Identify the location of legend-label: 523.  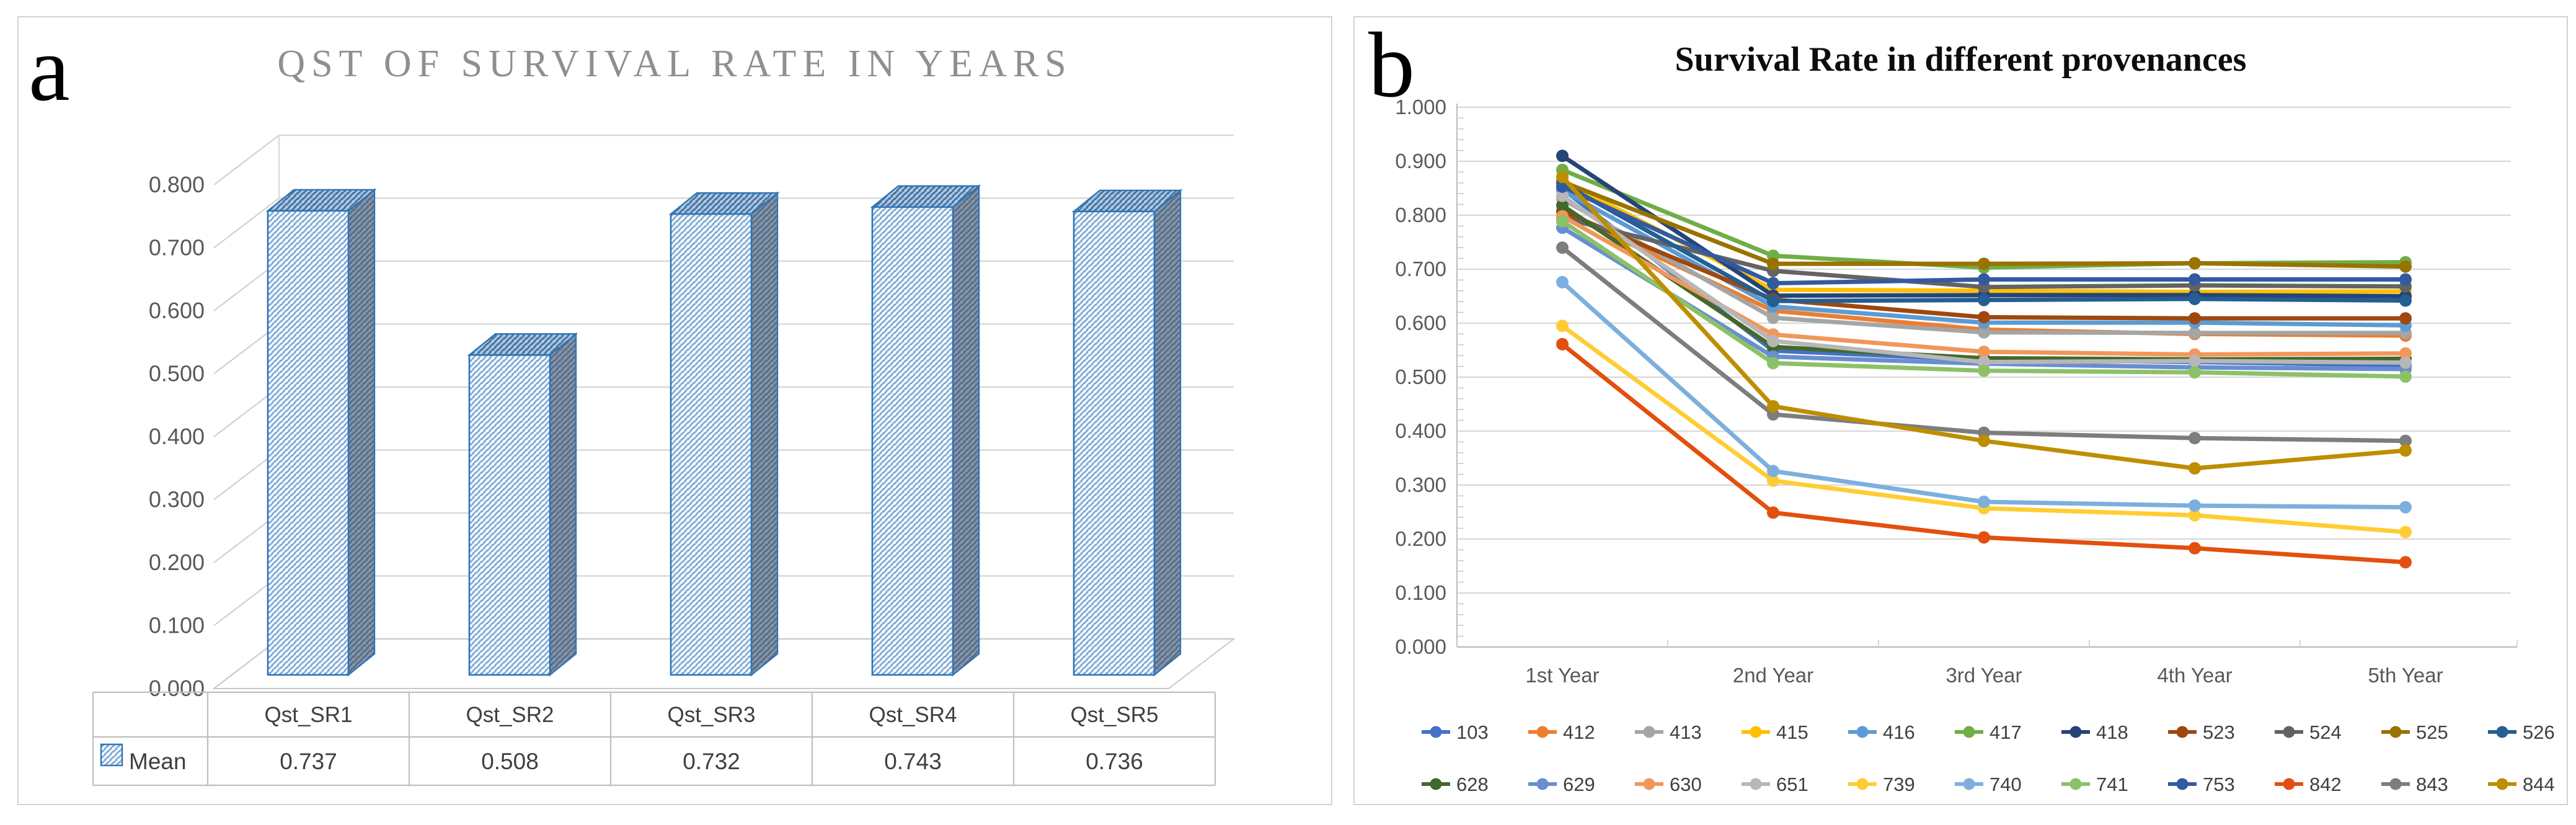
(2219, 732).